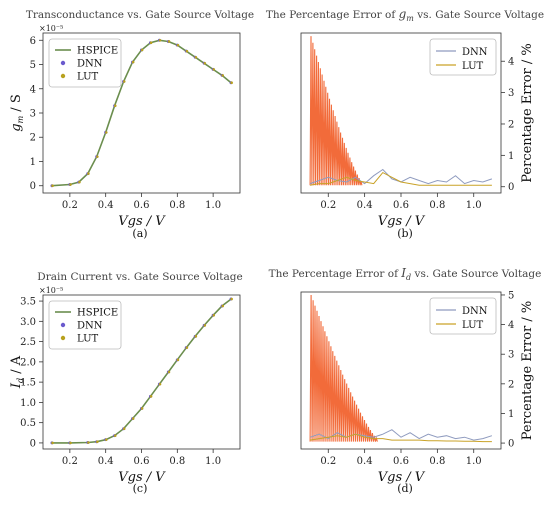 This screenshot has height=506, width=550. I want to click on y-axis-label-main: g, so click(16, 127).